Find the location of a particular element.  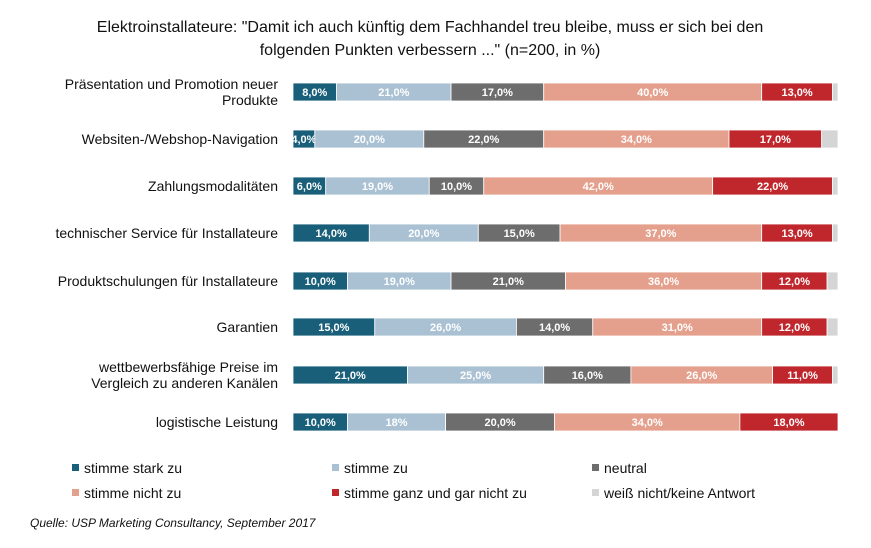

category-label: Vergleich zu anderen Kanälen is located at coordinates (184, 383).